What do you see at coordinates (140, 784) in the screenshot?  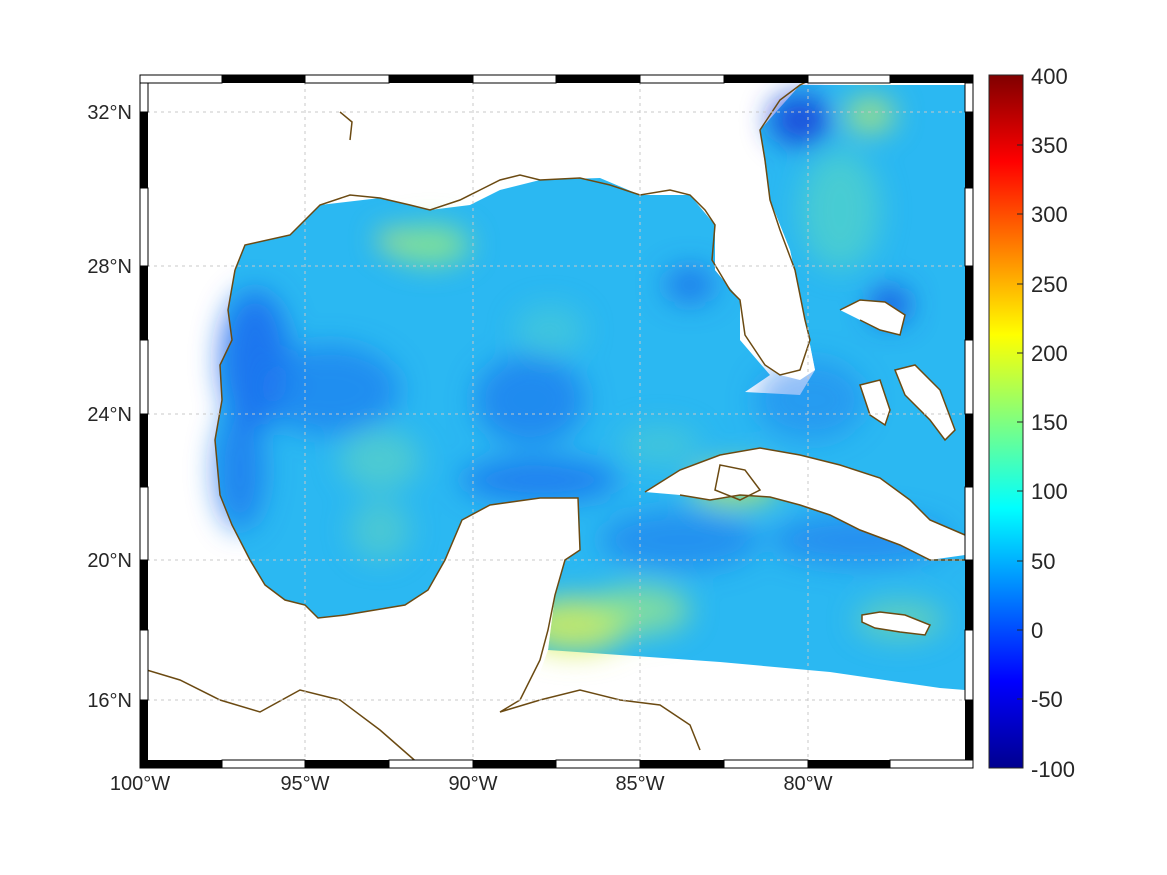 I see `lon-tick-label: 100°W` at bounding box center [140, 784].